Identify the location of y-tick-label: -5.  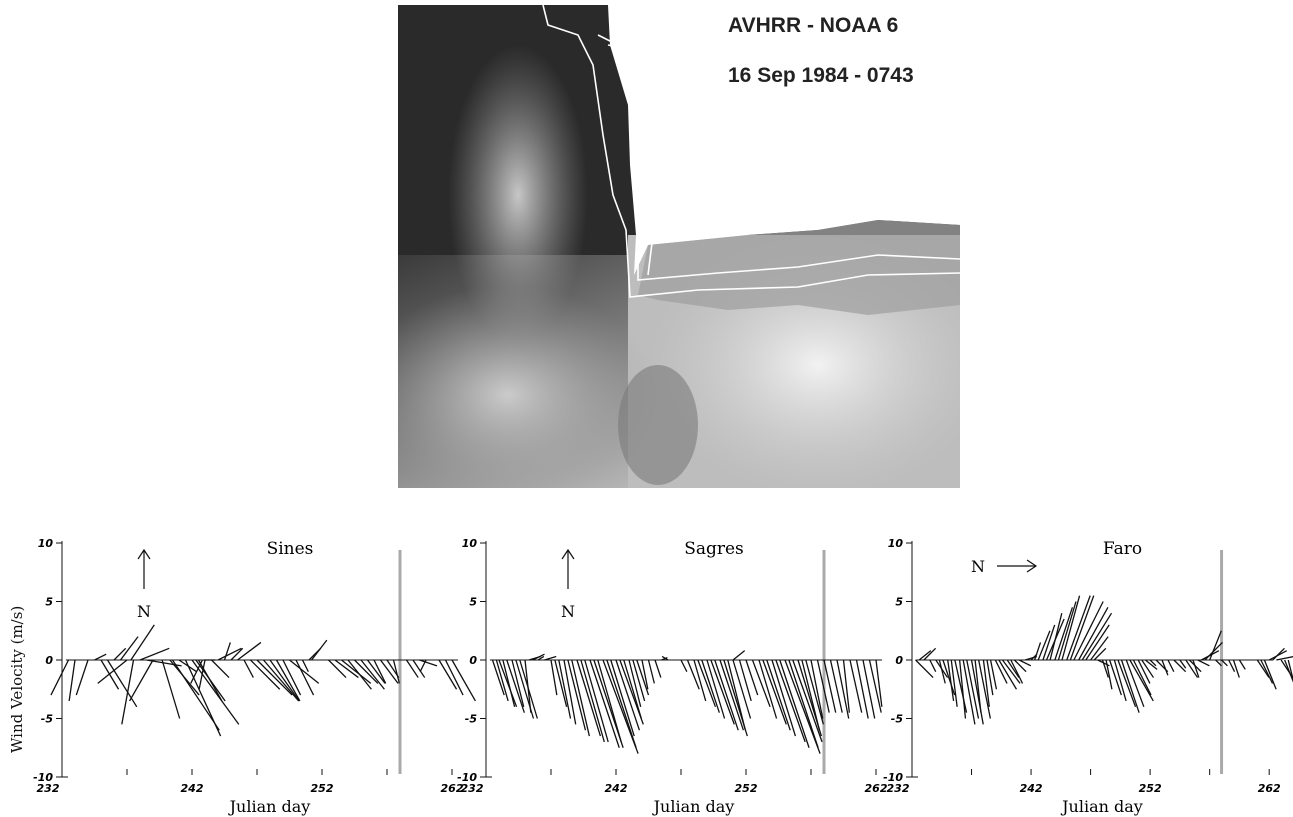
(471, 719).